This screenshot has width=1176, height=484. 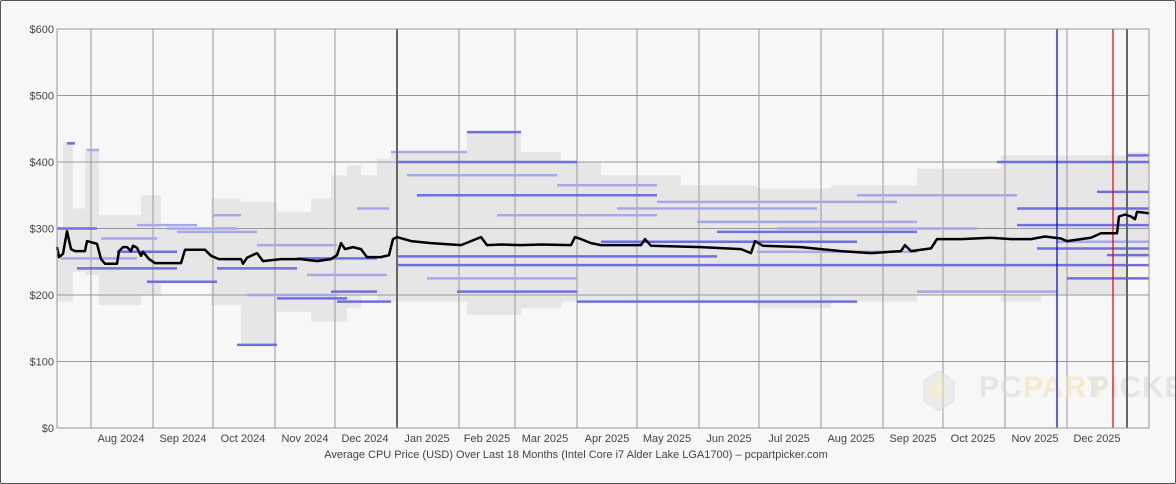 What do you see at coordinates (1064, 387) in the screenshot?
I see `logo-text-part: PART` at bounding box center [1064, 387].